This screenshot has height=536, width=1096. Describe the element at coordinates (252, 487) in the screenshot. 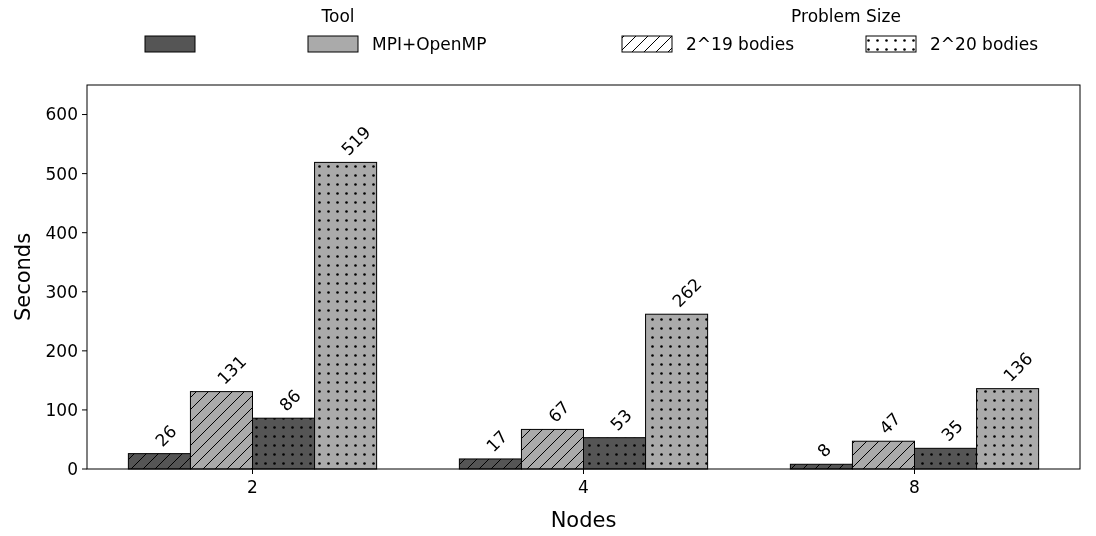

I see `x-tick-label: 2` at that location.